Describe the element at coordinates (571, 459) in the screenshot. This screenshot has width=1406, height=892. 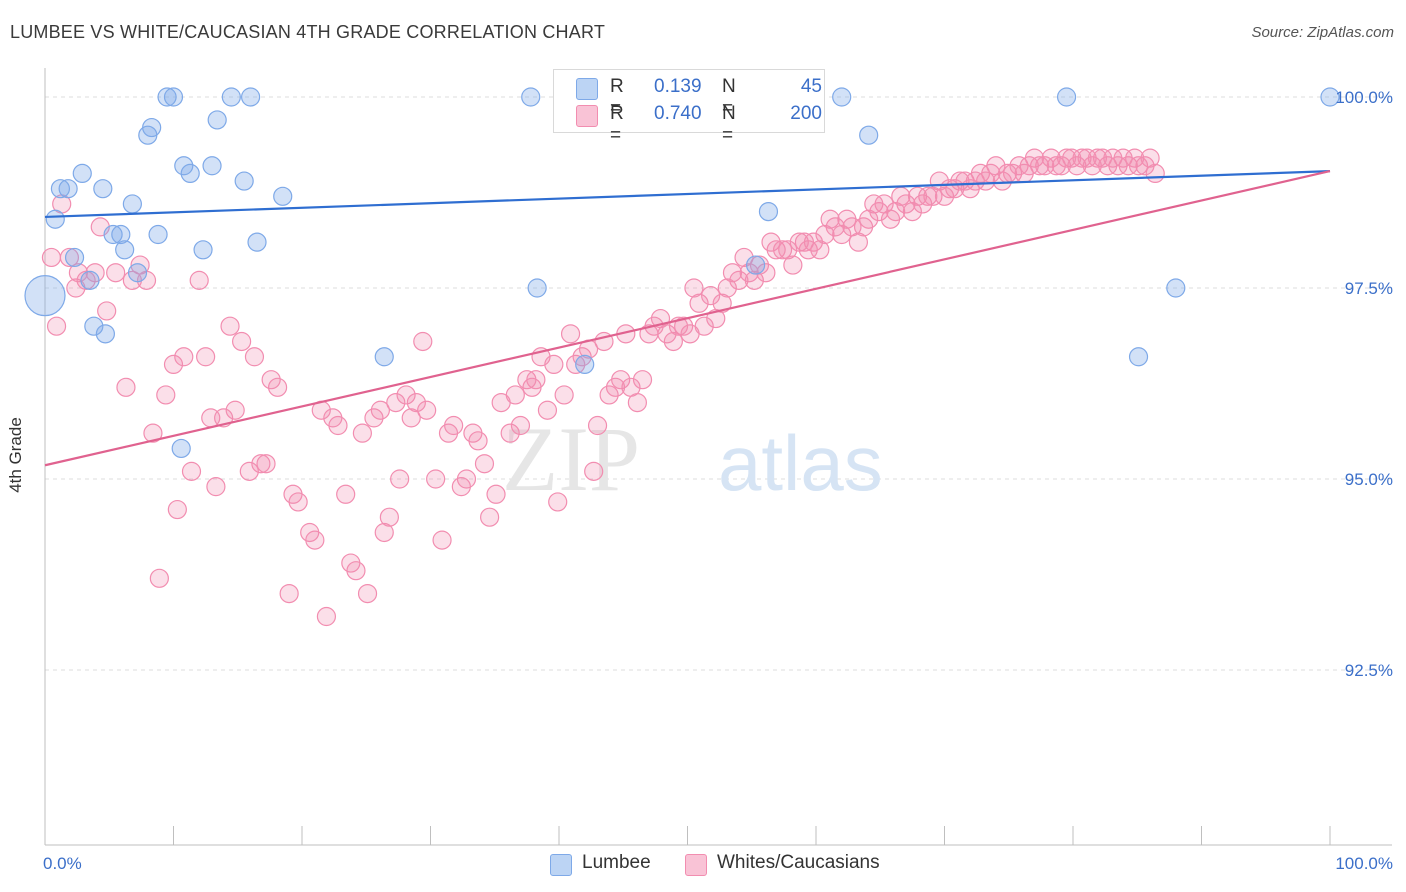
I see `watermark-zip: ZIP` at that location.